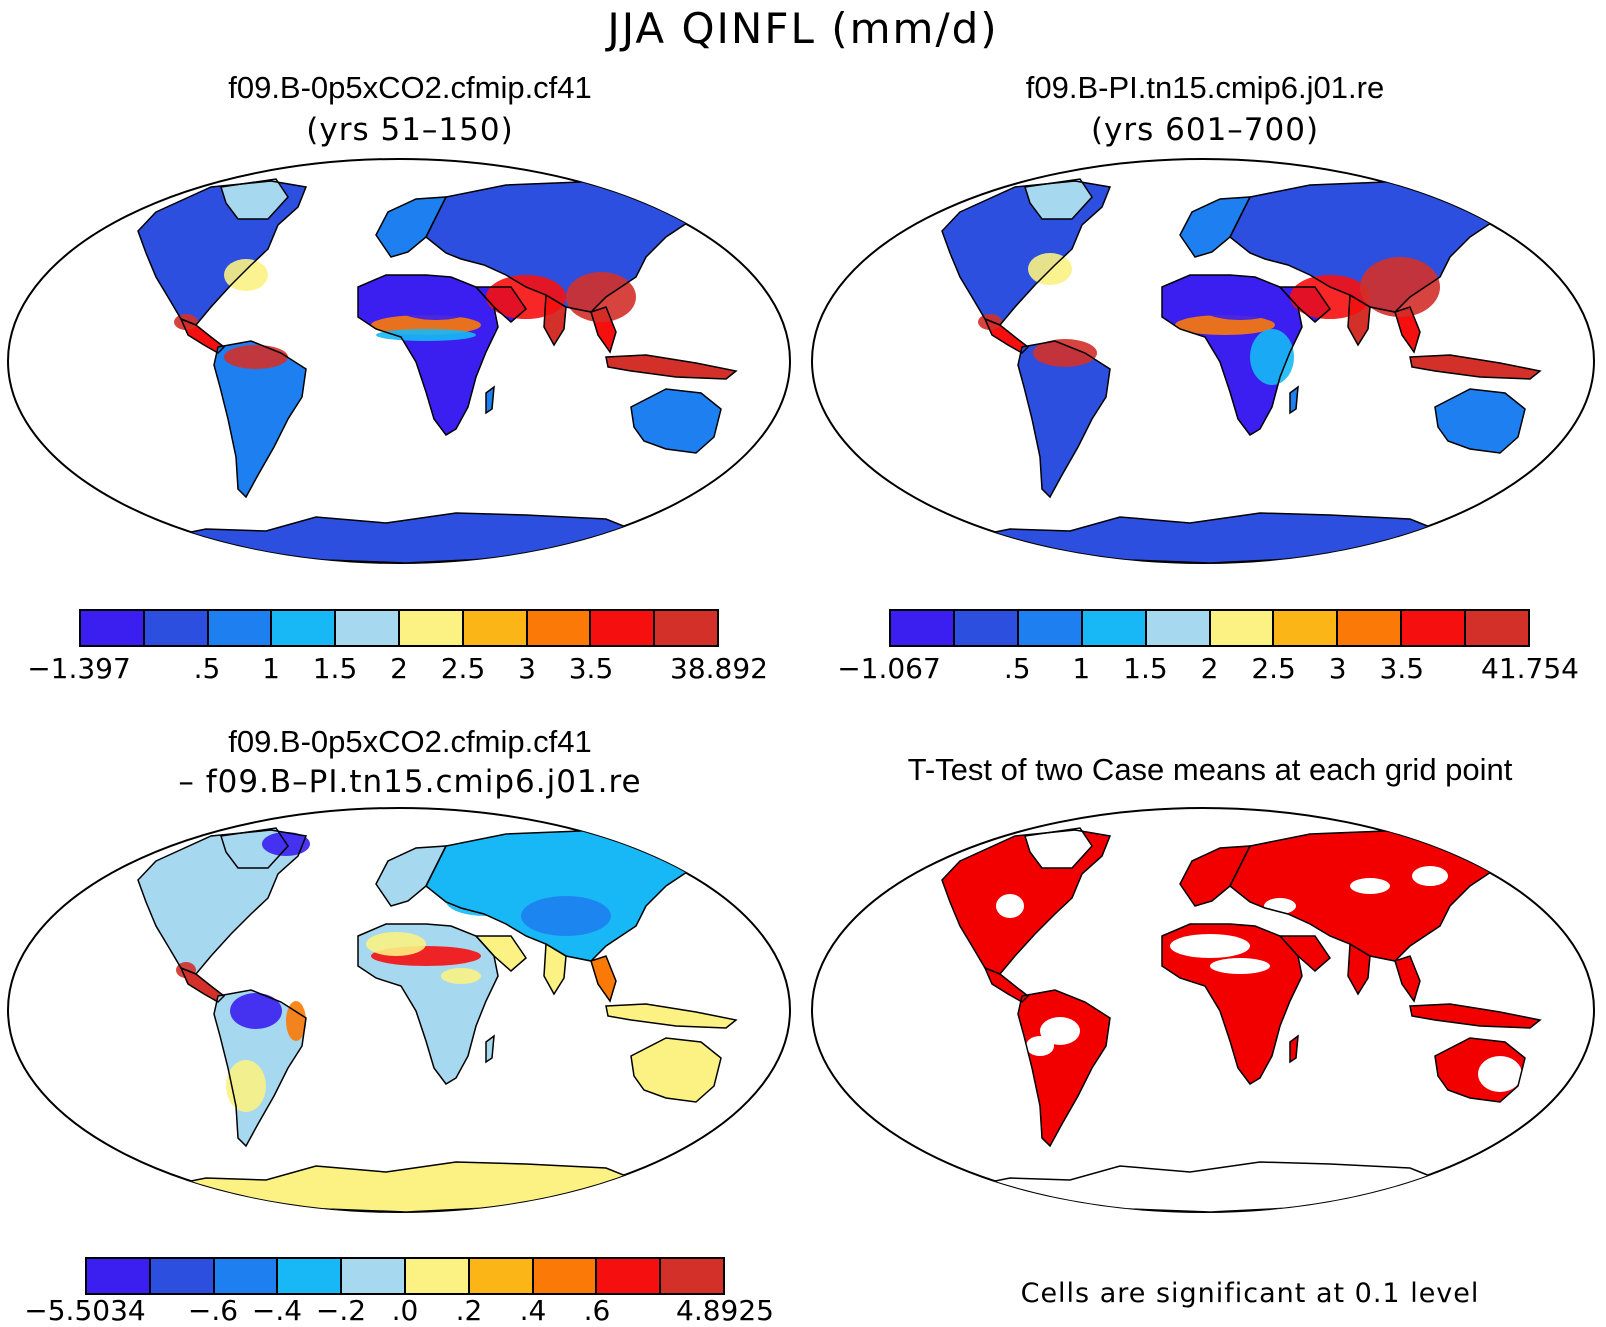 The width and height of the screenshot is (1606, 1327). I want to click on panel-1-colorbar-ticks: −1.397 .5 1 1.5 2 2.5 3 3.5 38.892, so click(397, 669).